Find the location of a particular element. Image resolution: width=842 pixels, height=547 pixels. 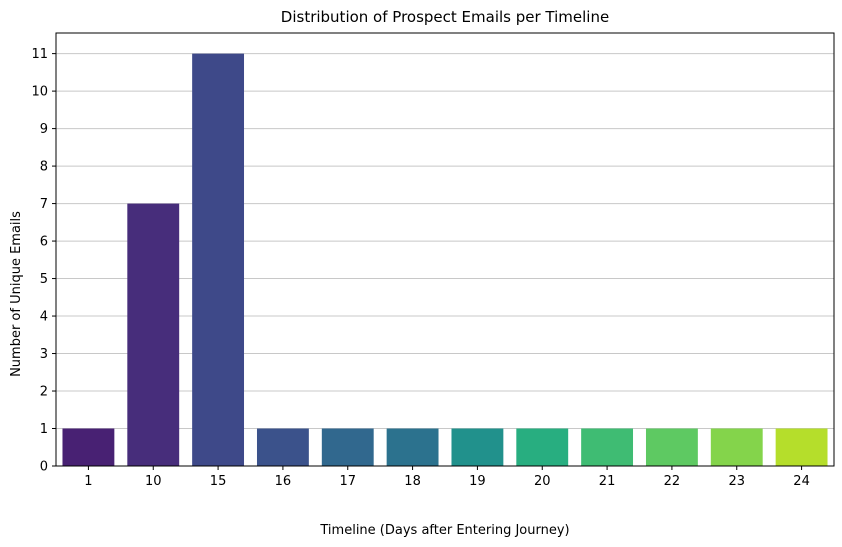

y-axis-label: Number of Unique Emails is located at coordinates (16, 294).